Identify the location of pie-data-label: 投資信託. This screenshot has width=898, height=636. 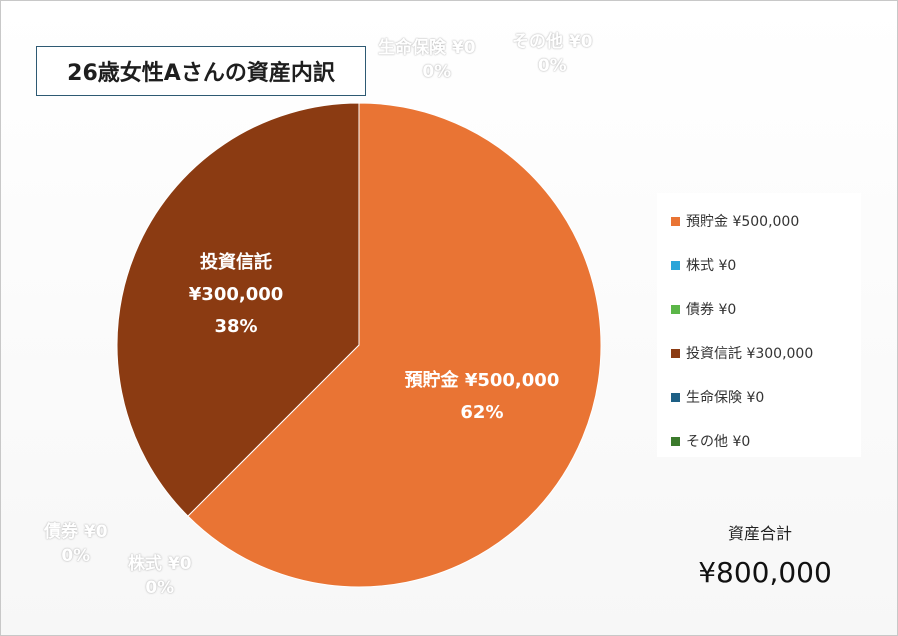
(236, 262).